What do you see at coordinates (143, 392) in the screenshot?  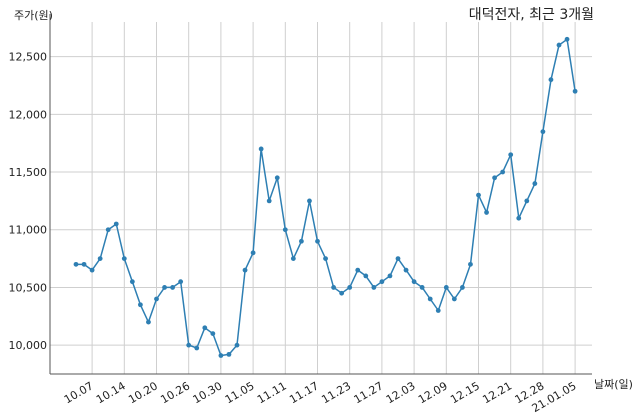 I see `x-tick-label: 10.20` at bounding box center [143, 392].